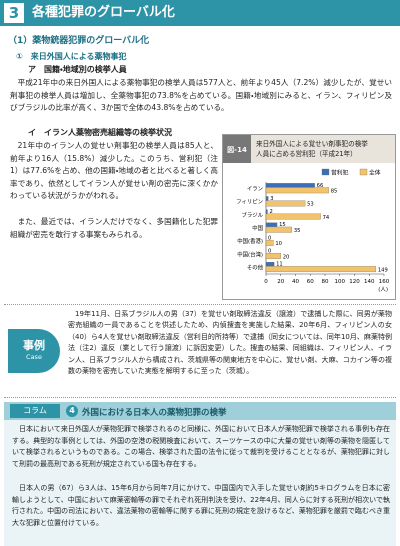 The image size is (400, 546). What do you see at coordinates (297, 231) in the screenshot?
I see `data-label: 35` at bounding box center [297, 231].